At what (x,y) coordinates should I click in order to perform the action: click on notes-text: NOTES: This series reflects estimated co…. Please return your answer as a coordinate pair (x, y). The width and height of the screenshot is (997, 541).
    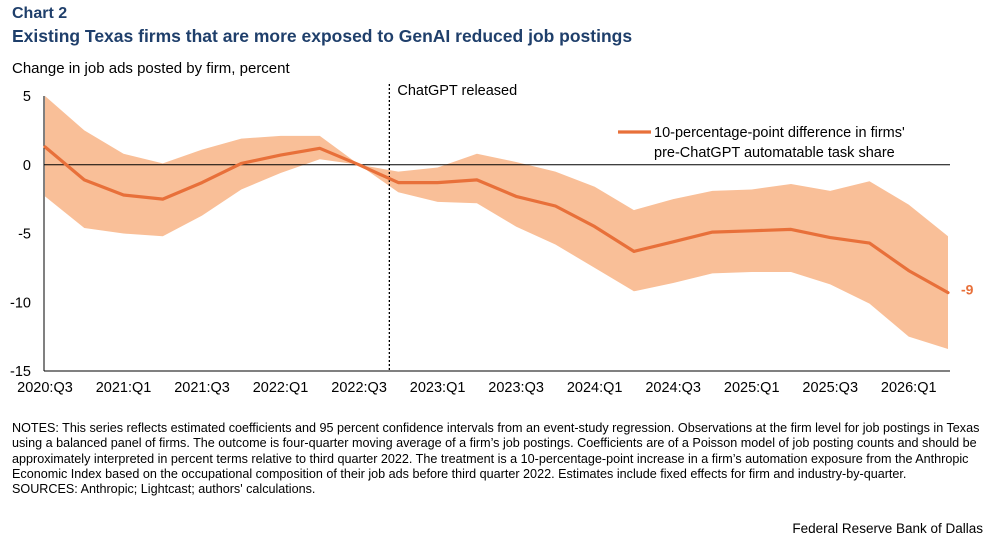
    Looking at the image, I should click on (496, 451).